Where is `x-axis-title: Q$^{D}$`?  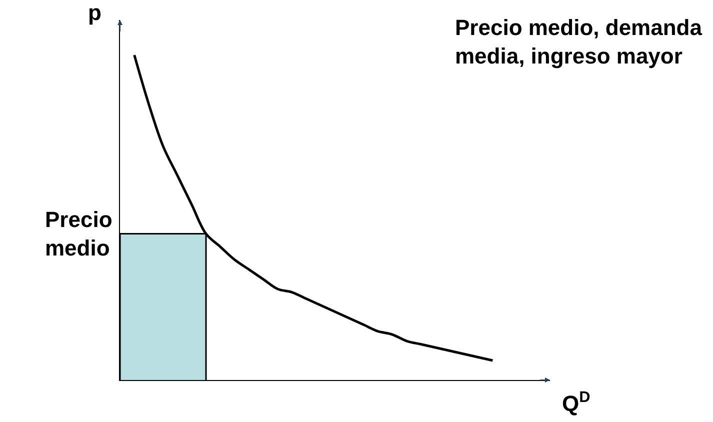 x-axis-title: Q$^{D}$ is located at coordinates (576, 402).